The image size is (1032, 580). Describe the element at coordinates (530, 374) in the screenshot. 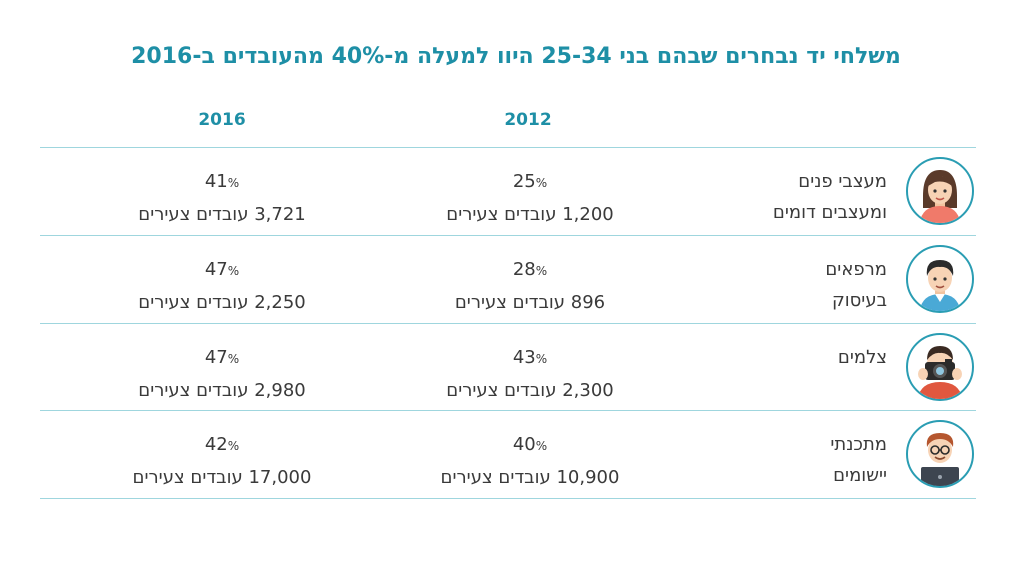

I see `value-2012: 43% 2,300 עובדים צעירים` at that location.